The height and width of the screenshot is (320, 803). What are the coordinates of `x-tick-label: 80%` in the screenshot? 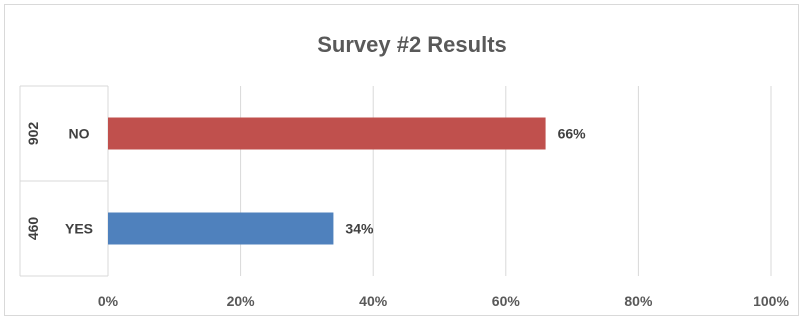 It's located at (638, 301).